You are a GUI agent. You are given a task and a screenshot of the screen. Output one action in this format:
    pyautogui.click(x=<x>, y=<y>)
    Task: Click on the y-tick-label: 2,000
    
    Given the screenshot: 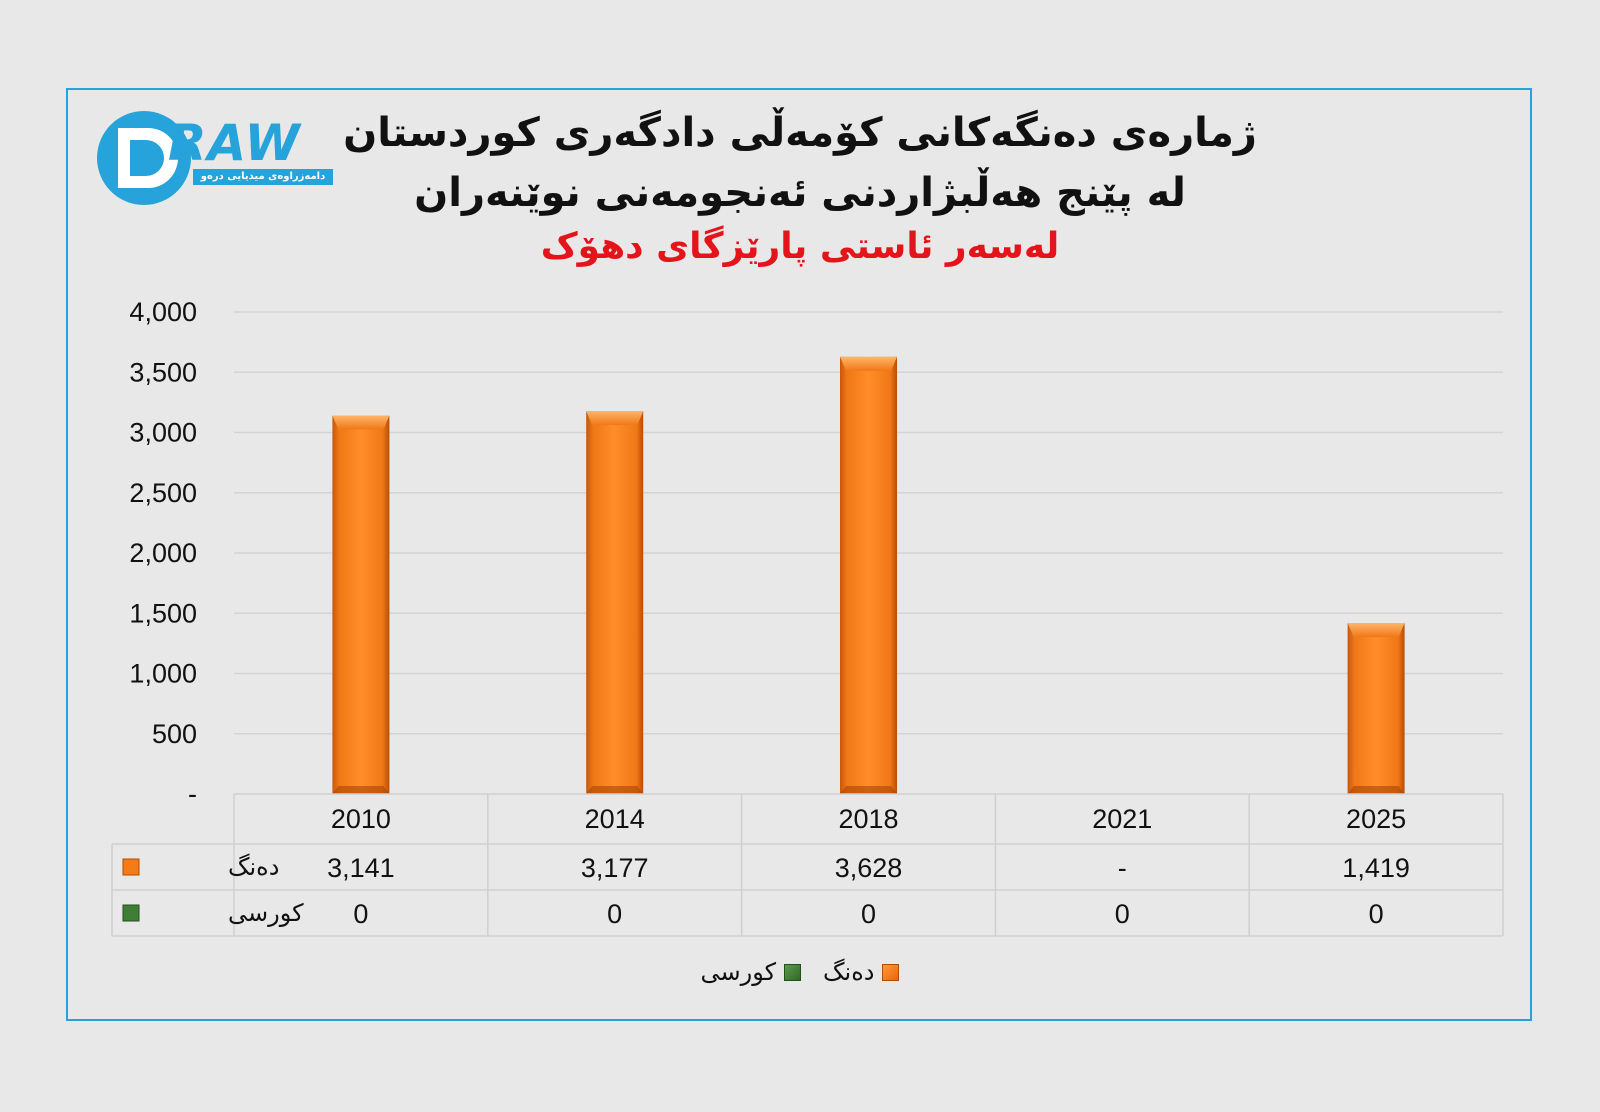 What is the action you would take?
    pyautogui.click(x=163, y=553)
    